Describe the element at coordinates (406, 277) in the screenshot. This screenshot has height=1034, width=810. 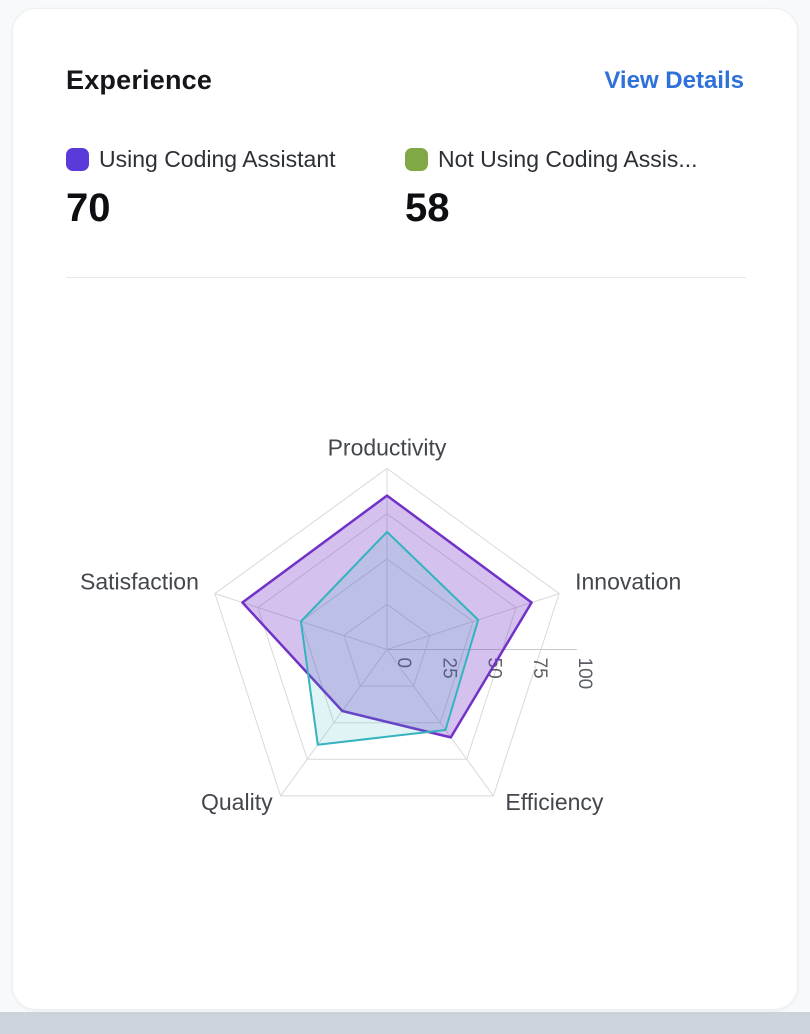
I see `divider` at that location.